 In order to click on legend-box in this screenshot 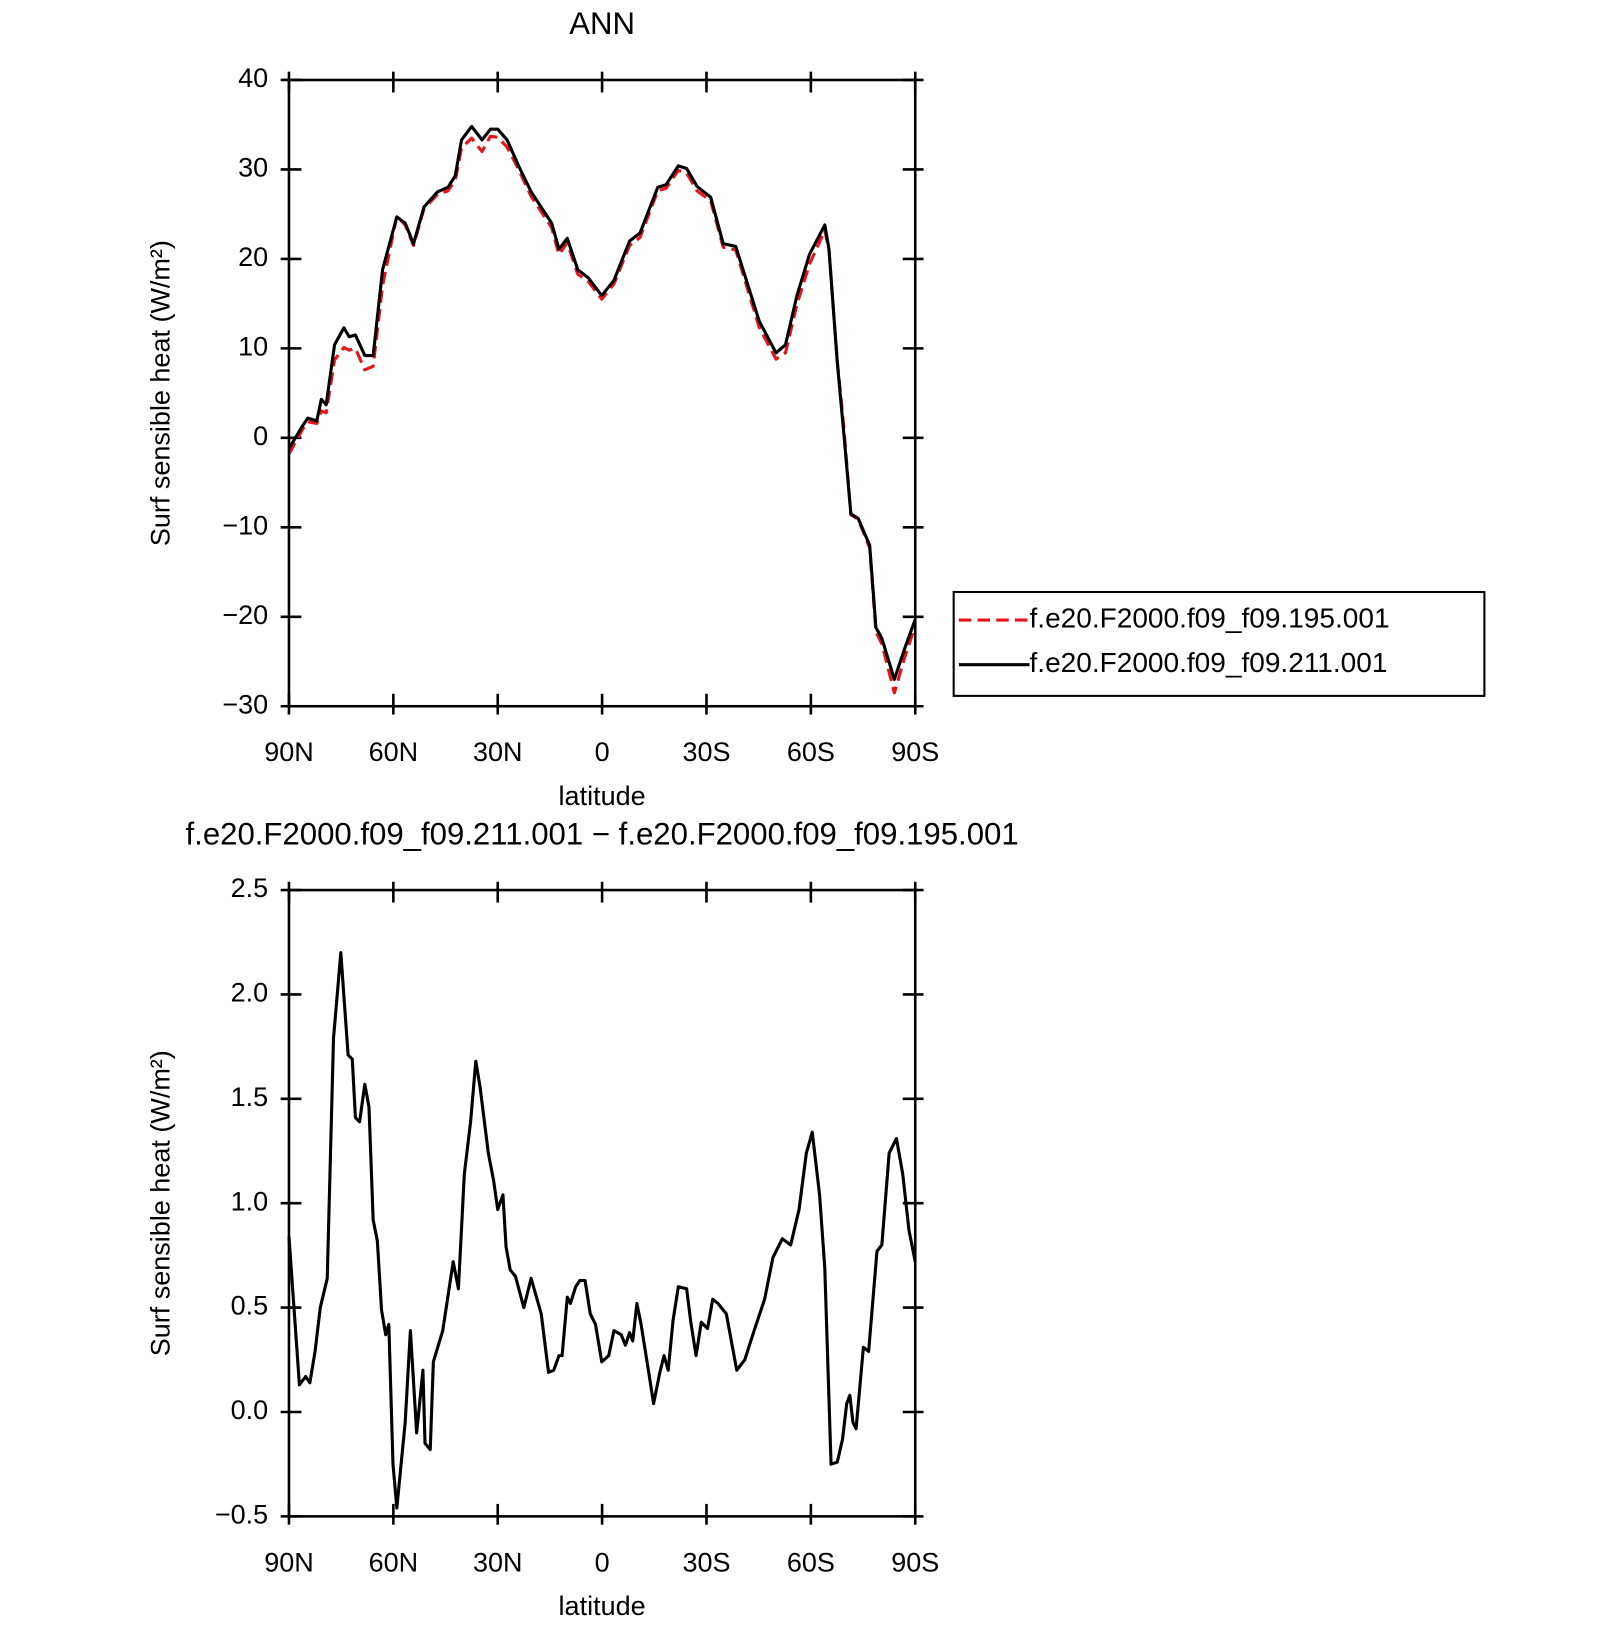, I will do `click(1219, 643)`.